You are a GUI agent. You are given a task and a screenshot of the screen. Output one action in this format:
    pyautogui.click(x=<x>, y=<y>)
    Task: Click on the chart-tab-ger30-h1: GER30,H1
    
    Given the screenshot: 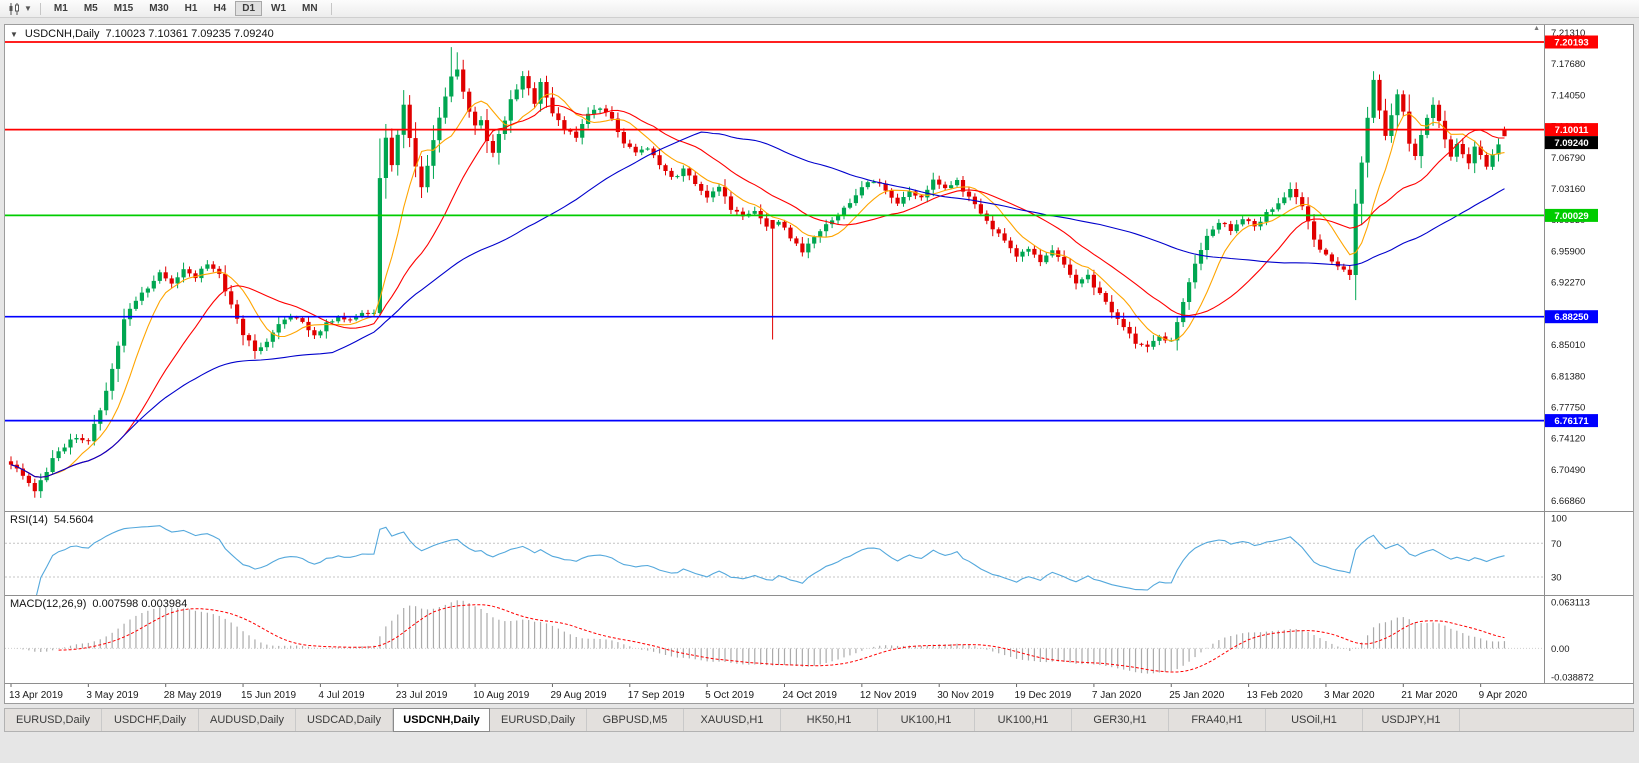 What is the action you would take?
    pyautogui.click(x=1120, y=720)
    